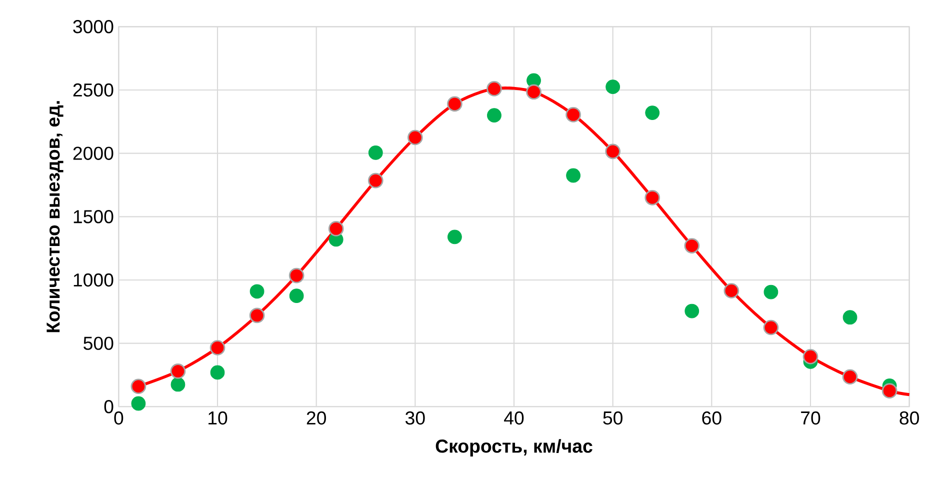 This screenshot has height=496, width=926. I want to click on x-tick-label: 0, so click(119, 418).